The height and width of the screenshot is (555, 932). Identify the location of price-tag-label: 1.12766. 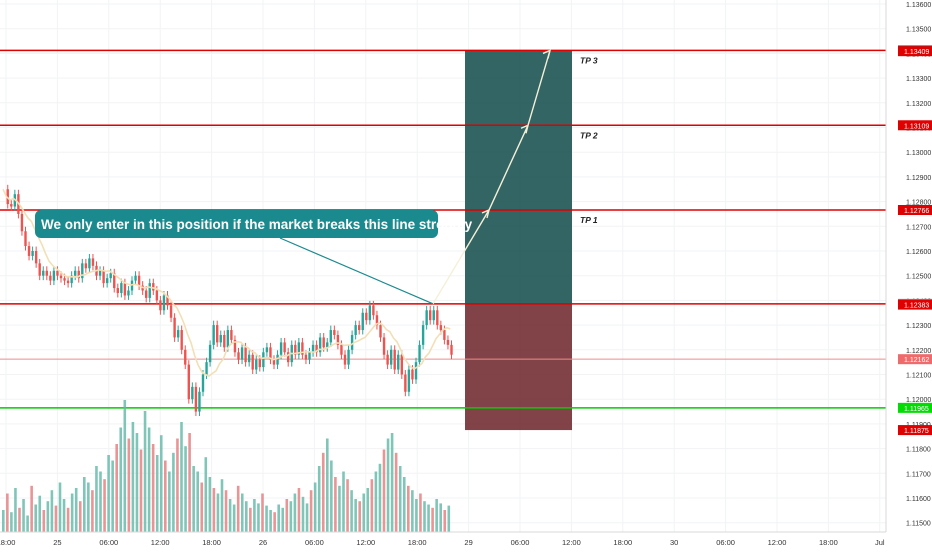
(916, 211).